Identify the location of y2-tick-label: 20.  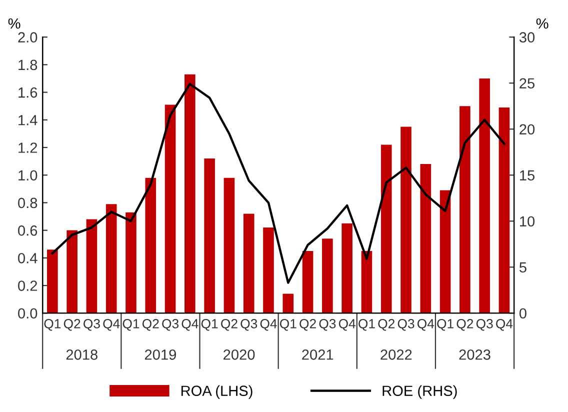
(527, 129).